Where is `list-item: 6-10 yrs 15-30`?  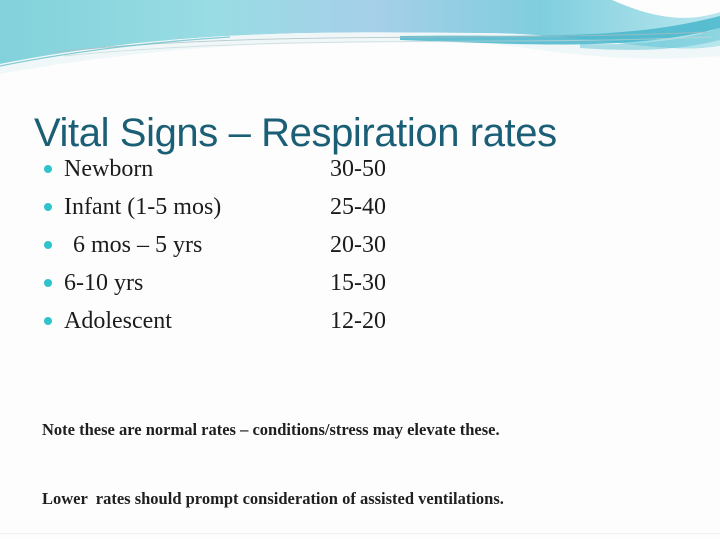
list-item: 6-10 yrs 15-30 is located at coordinates (344, 283).